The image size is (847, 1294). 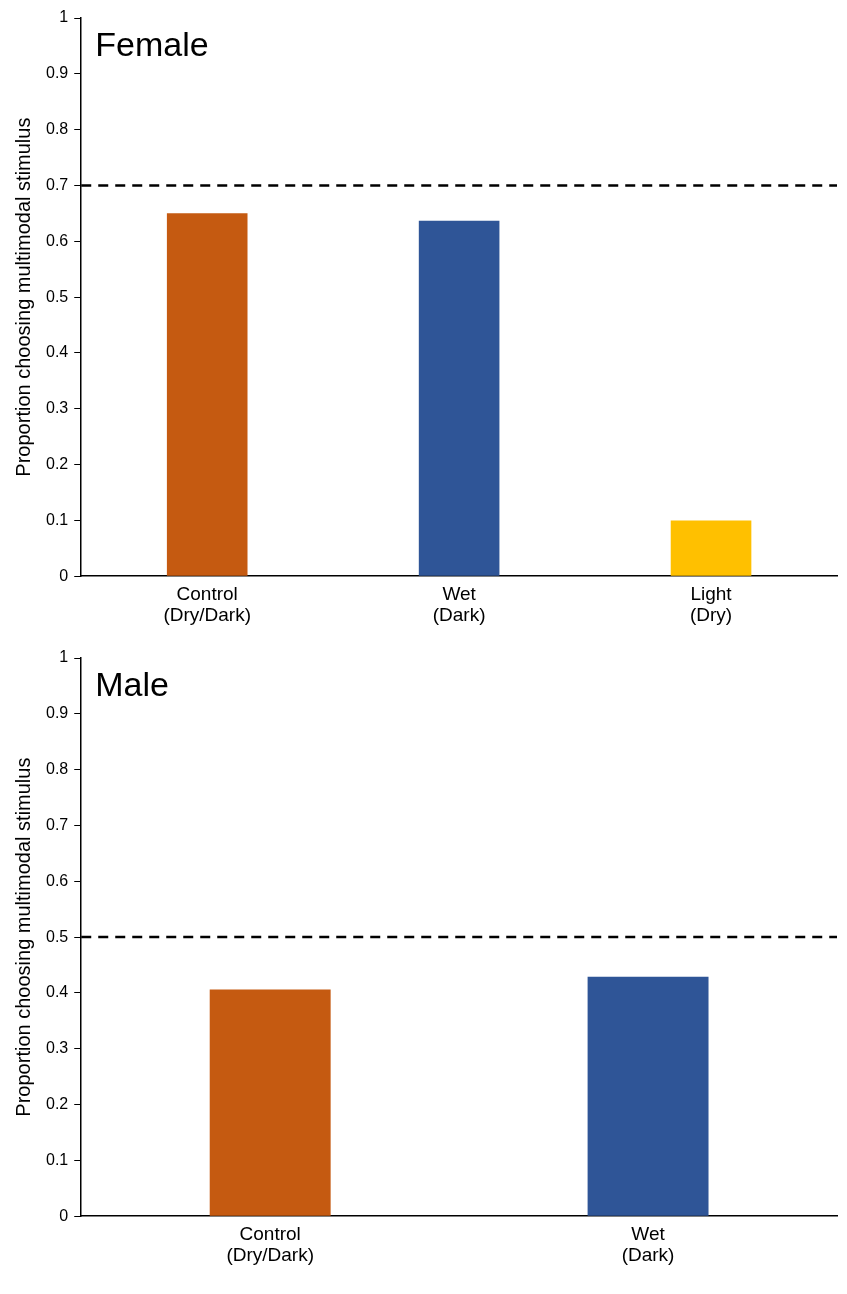 I want to click on chart-title: Female, so click(x=152, y=44).